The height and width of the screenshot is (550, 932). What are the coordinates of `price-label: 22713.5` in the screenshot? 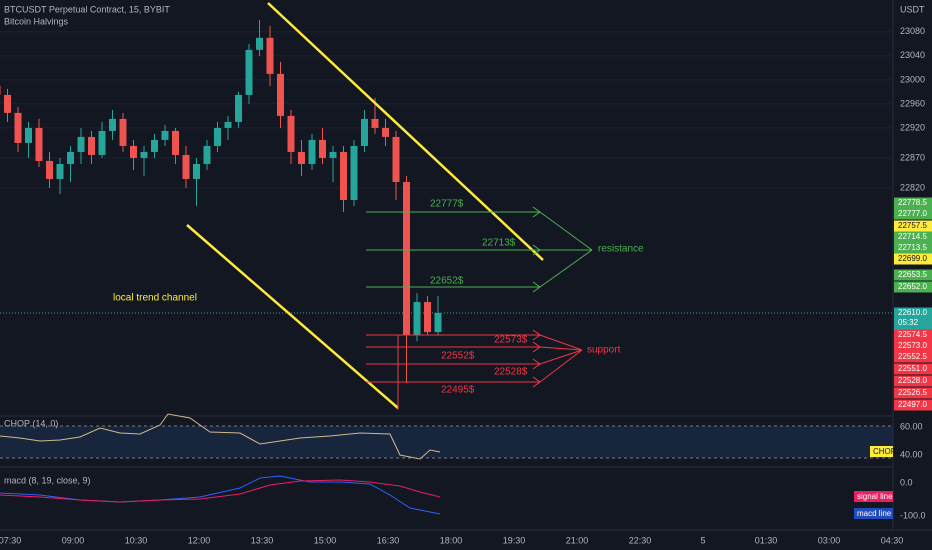 It's located at (912, 247).